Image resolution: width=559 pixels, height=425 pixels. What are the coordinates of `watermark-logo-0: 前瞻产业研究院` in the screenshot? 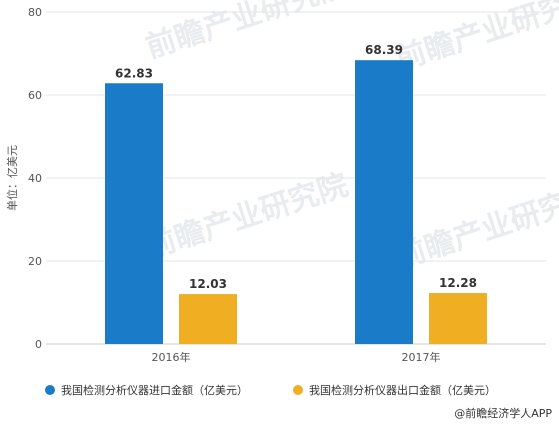 It's located at (247, 33).